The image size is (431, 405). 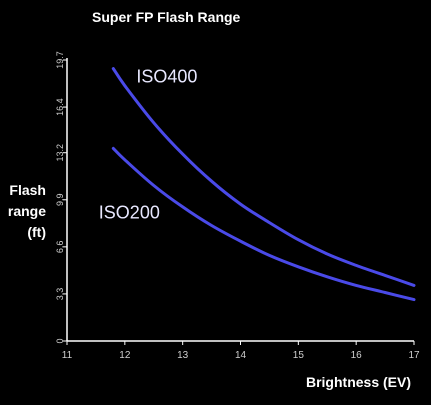 What do you see at coordinates (67, 355) in the screenshot?
I see `x-tick-label: 11` at bounding box center [67, 355].